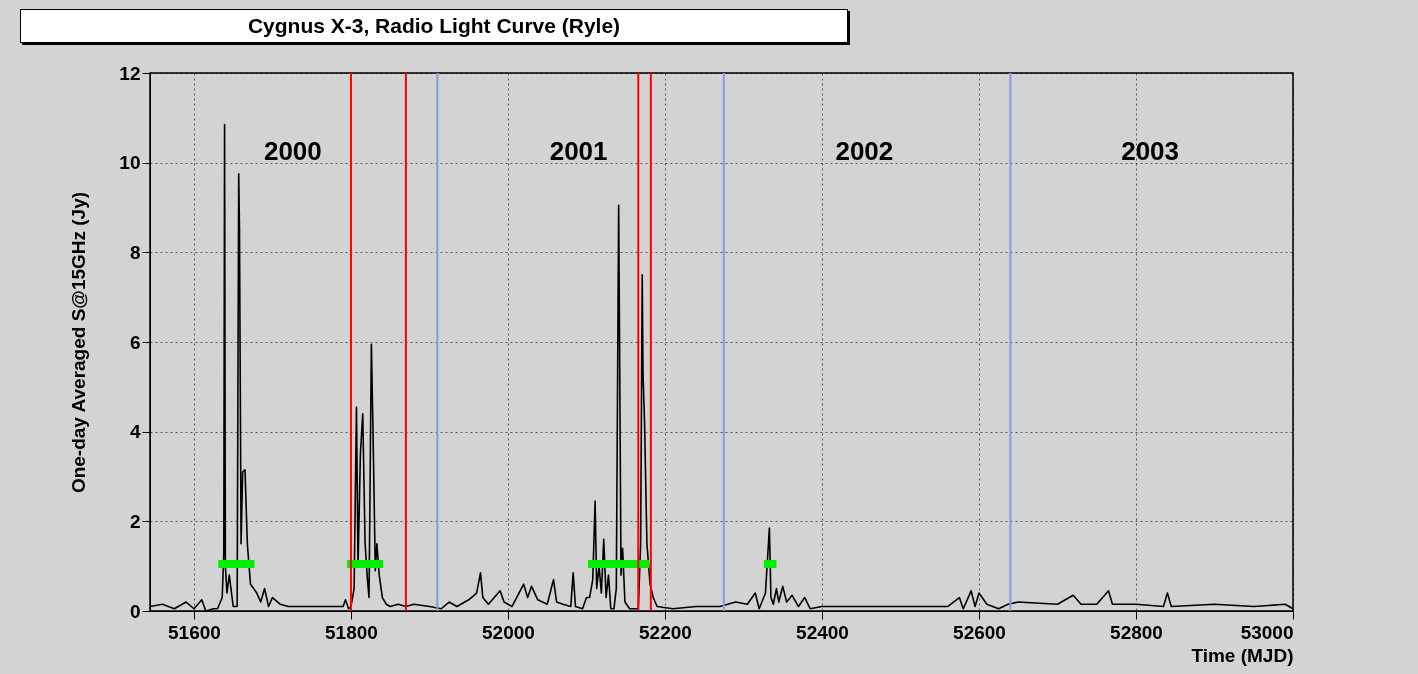  Describe the element at coordinates (135, 611) in the screenshot. I see `y-tick-label: 0` at that location.